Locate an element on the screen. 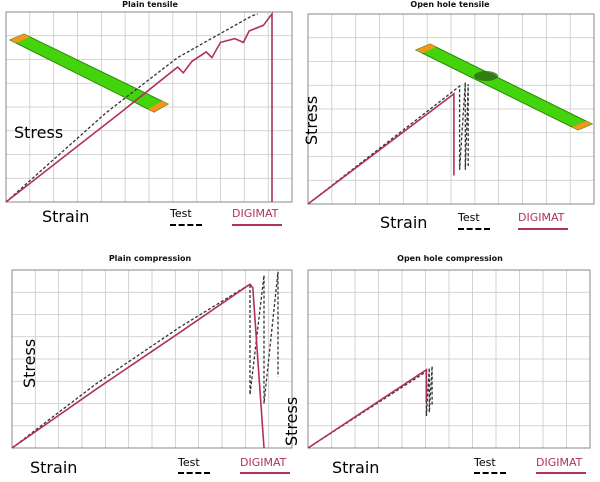 The width and height of the screenshot is (600, 482). chart-title: Plain compression is located at coordinates (150, 258).